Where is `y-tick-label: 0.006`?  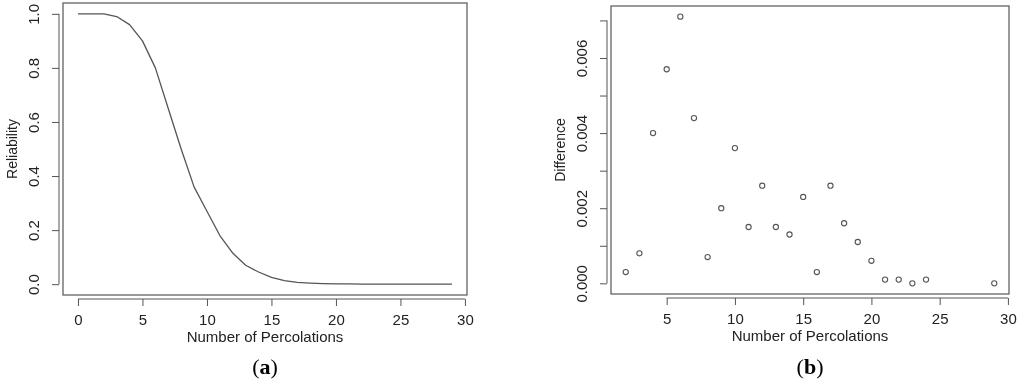
y-tick-label: 0.006 is located at coordinates (581, 58).